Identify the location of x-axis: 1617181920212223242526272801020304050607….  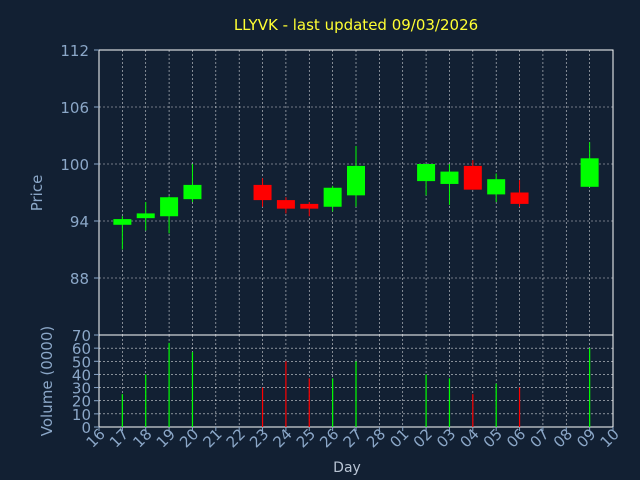
(353, 438).